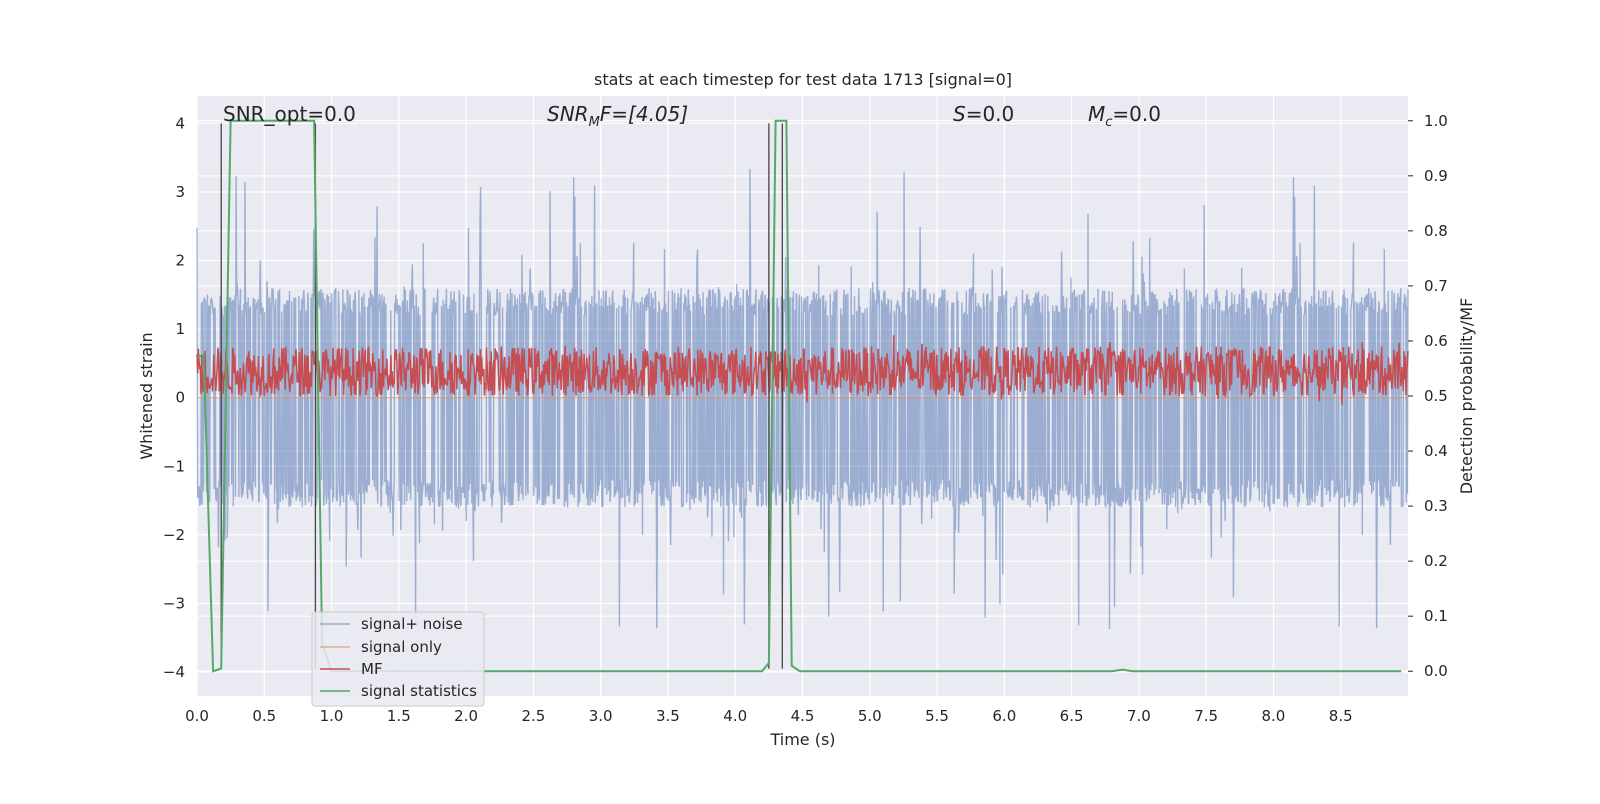 The width and height of the screenshot is (1600, 804). What do you see at coordinates (1341, 716) in the screenshot?
I see `x-tick-label: 8.5` at bounding box center [1341, 716].